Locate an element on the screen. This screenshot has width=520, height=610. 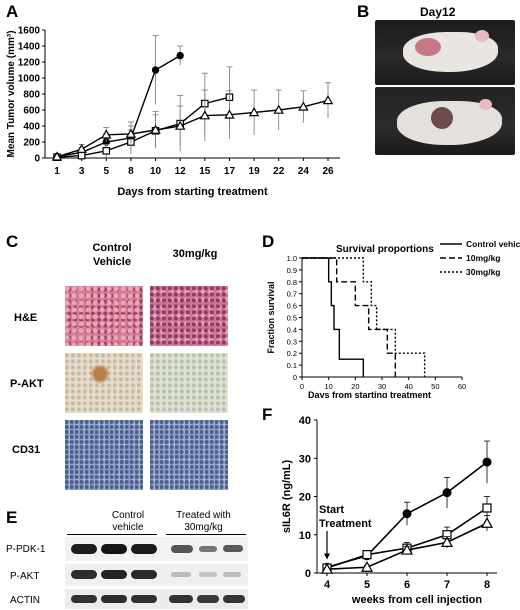
survival-title: Survival proportions is located at coordinates (385, 249).